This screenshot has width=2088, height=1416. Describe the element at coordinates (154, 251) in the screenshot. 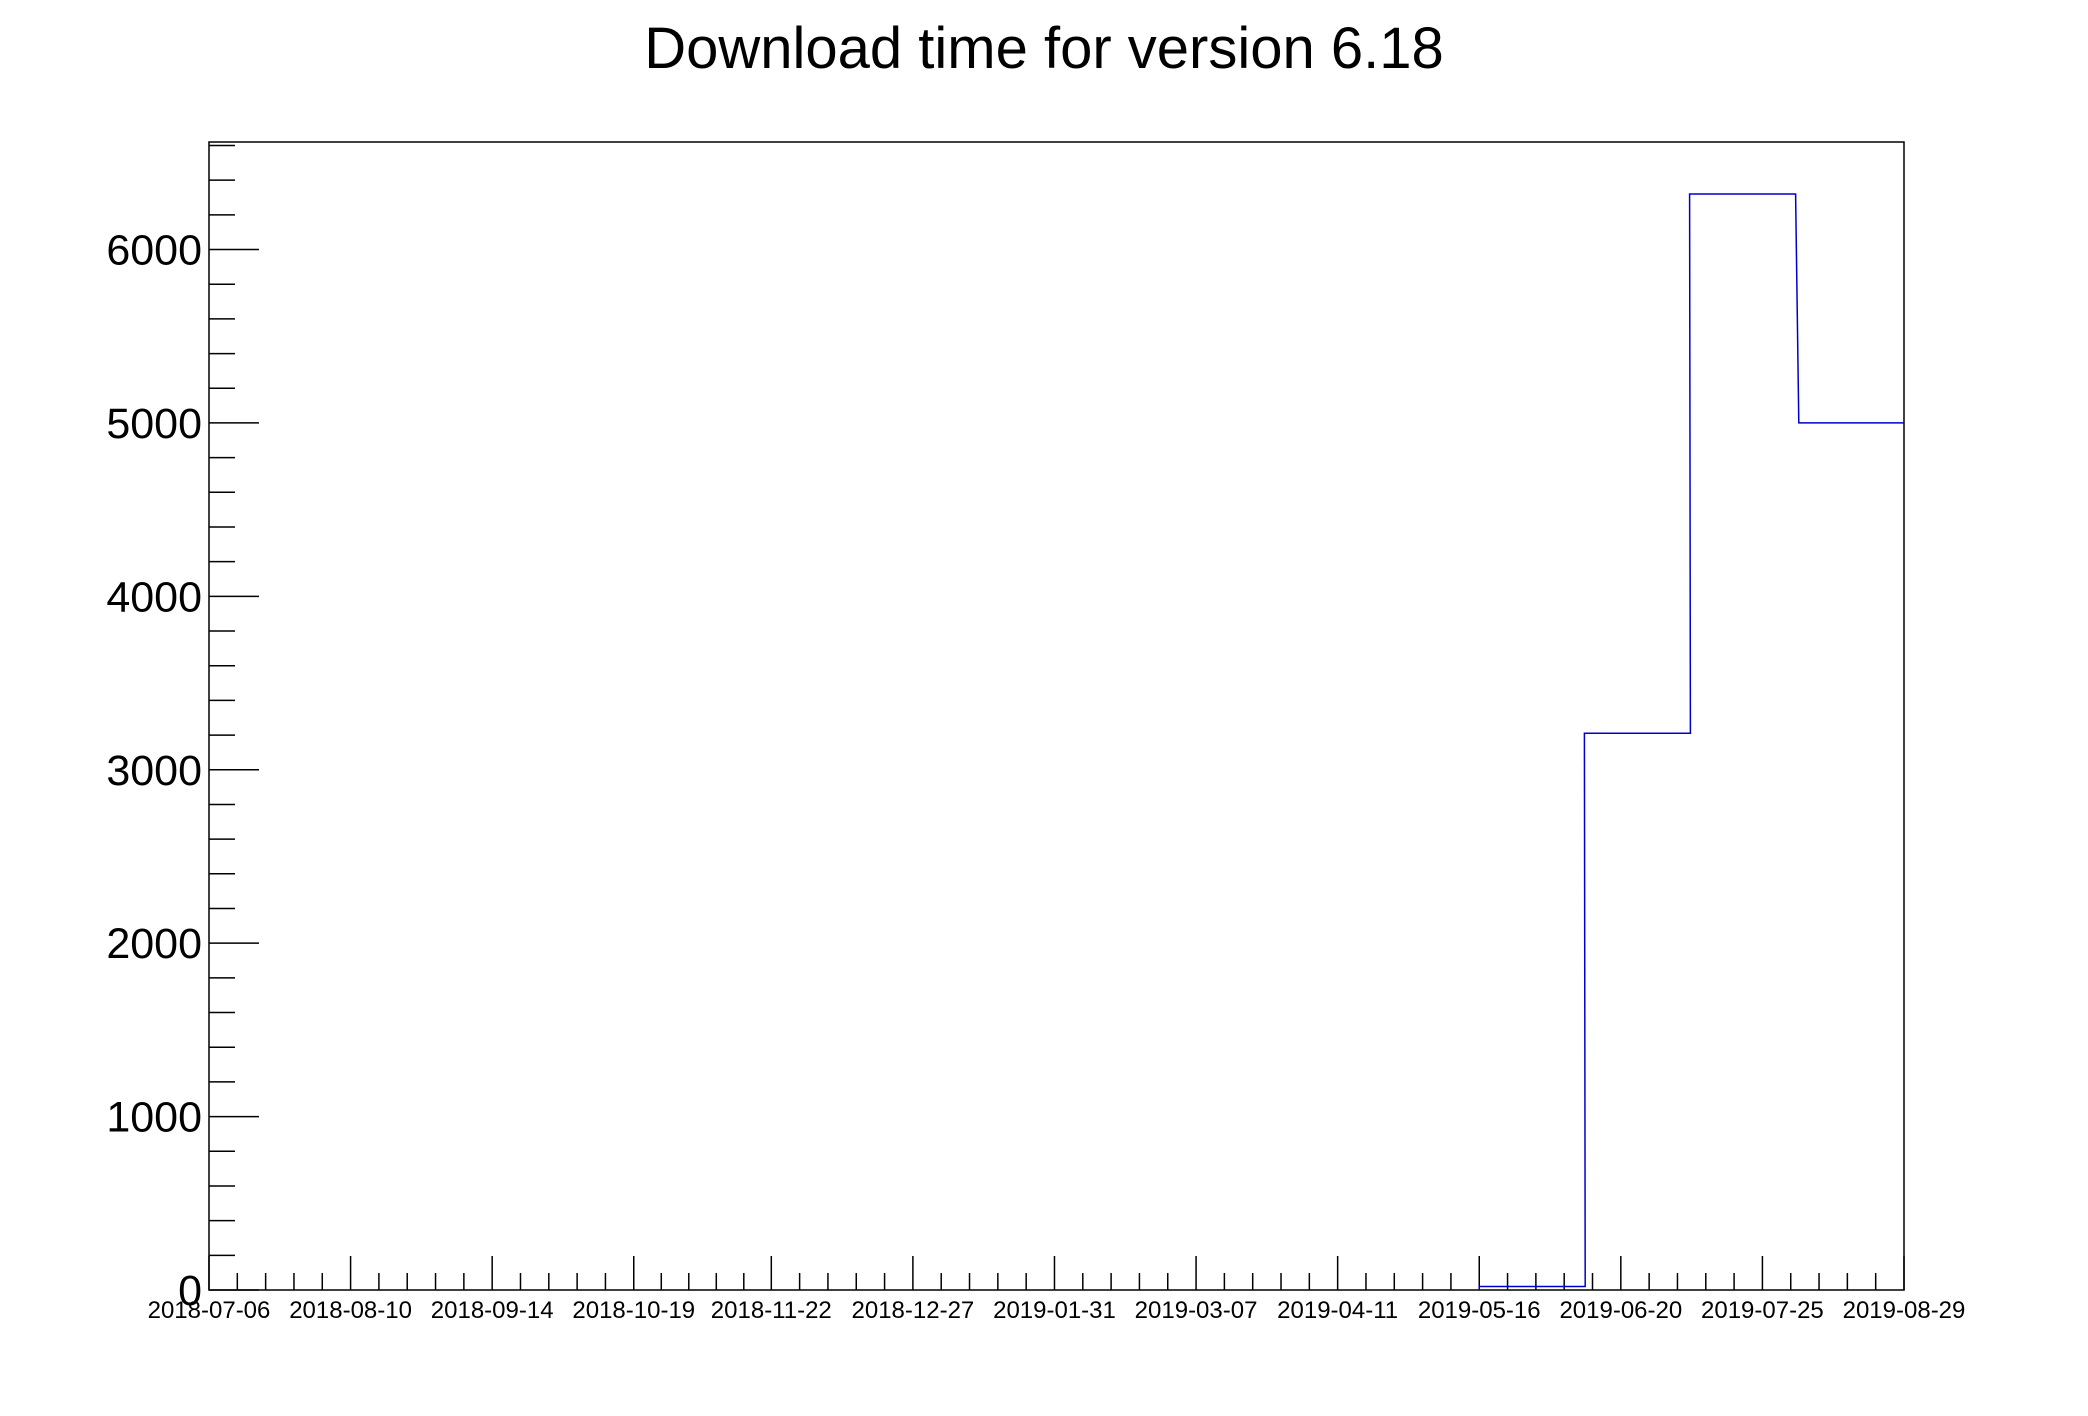

I see `y-tick-label: 6000` at that location.